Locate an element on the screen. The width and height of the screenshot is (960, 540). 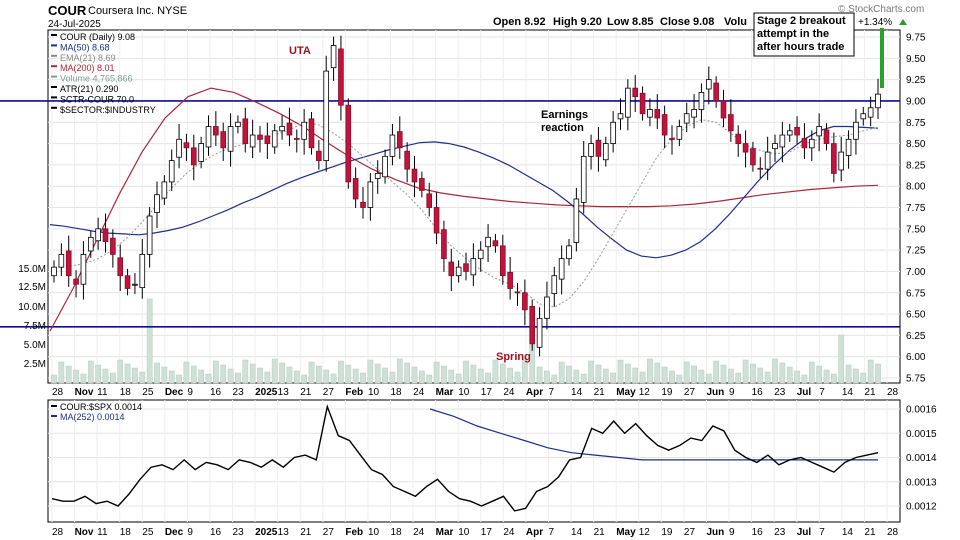
legend-entry: SCTR-COUR 70.0 is located at coordinates (97, 99).